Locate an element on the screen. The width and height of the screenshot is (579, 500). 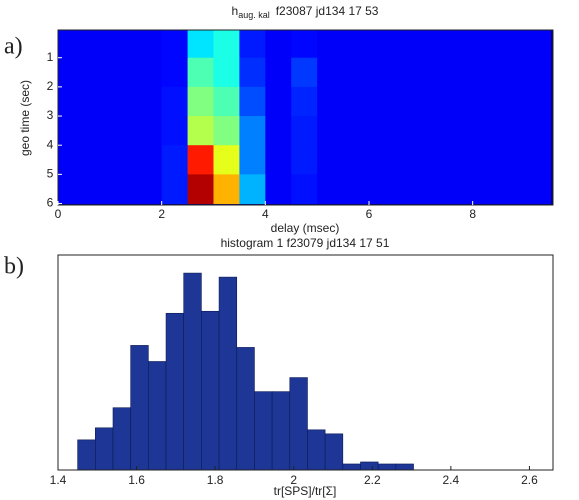
x-tick-label: 6 is located at coordinates (369, 214).